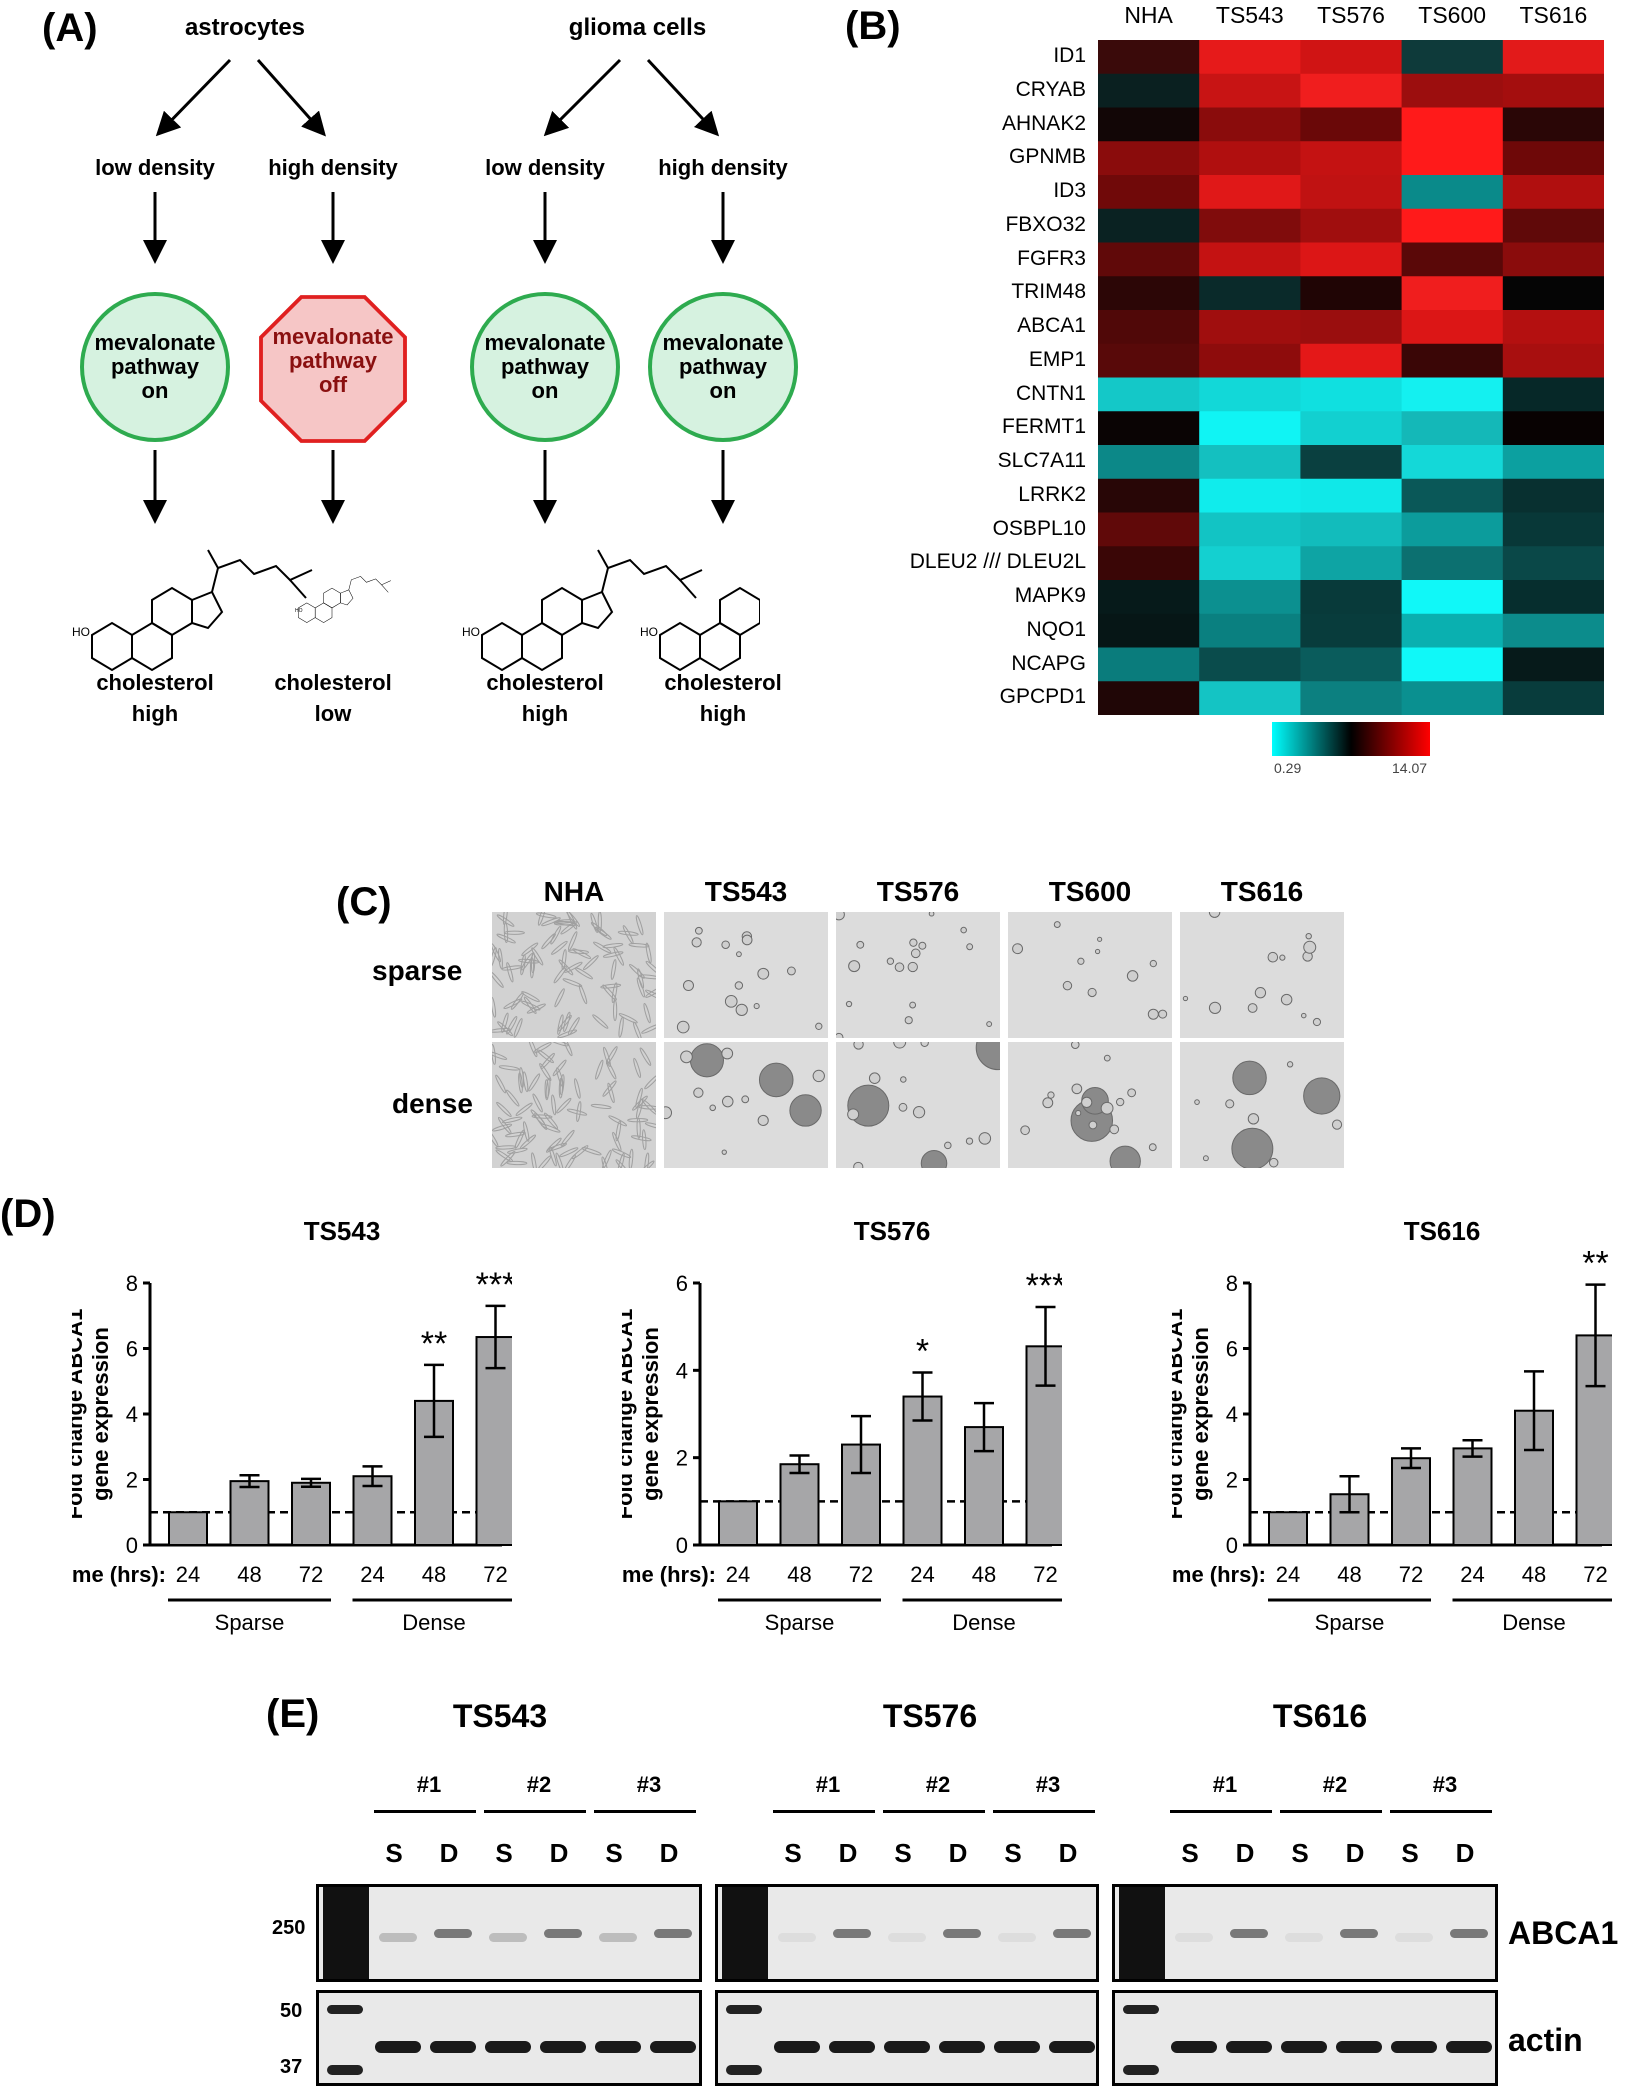  I want to click on ladder-lane, so click(1142, 1933).